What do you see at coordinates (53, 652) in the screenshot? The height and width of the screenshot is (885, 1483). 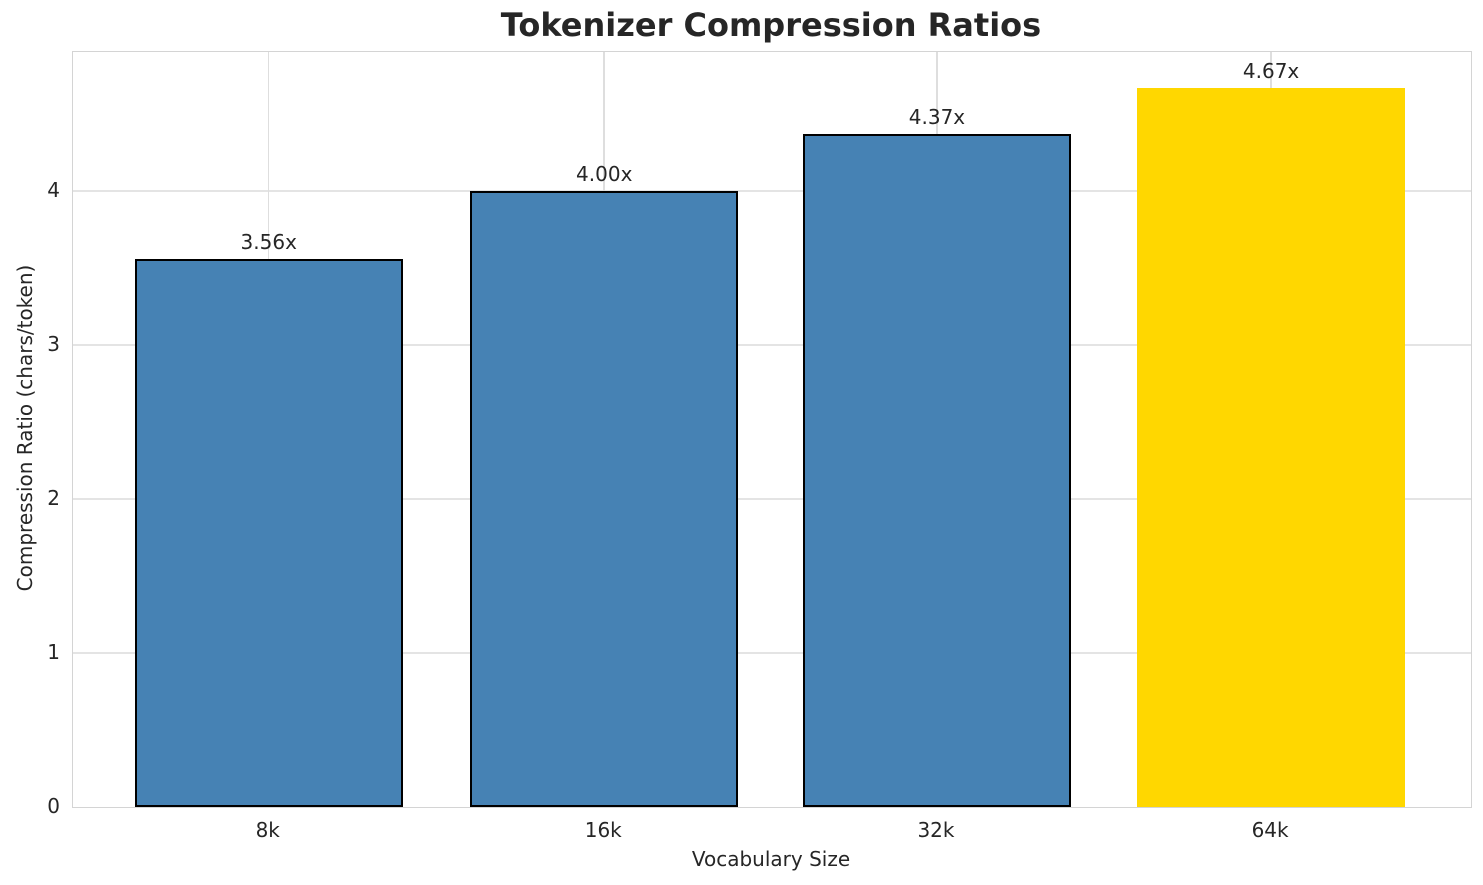 I see `y-tick-label: 1` at bounding box center [53, 652].